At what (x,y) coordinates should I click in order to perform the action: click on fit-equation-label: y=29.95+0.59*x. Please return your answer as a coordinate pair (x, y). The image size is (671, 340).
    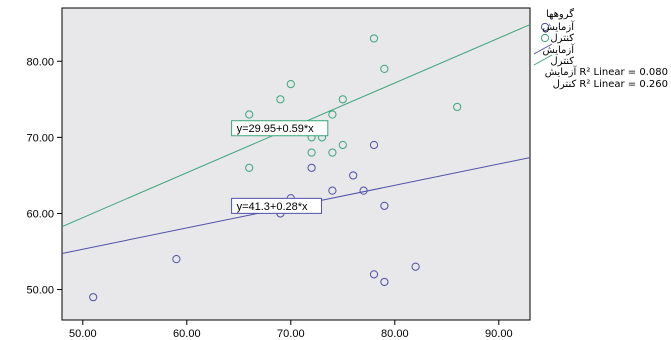
    Looking at the image, I should click on (276, 129).